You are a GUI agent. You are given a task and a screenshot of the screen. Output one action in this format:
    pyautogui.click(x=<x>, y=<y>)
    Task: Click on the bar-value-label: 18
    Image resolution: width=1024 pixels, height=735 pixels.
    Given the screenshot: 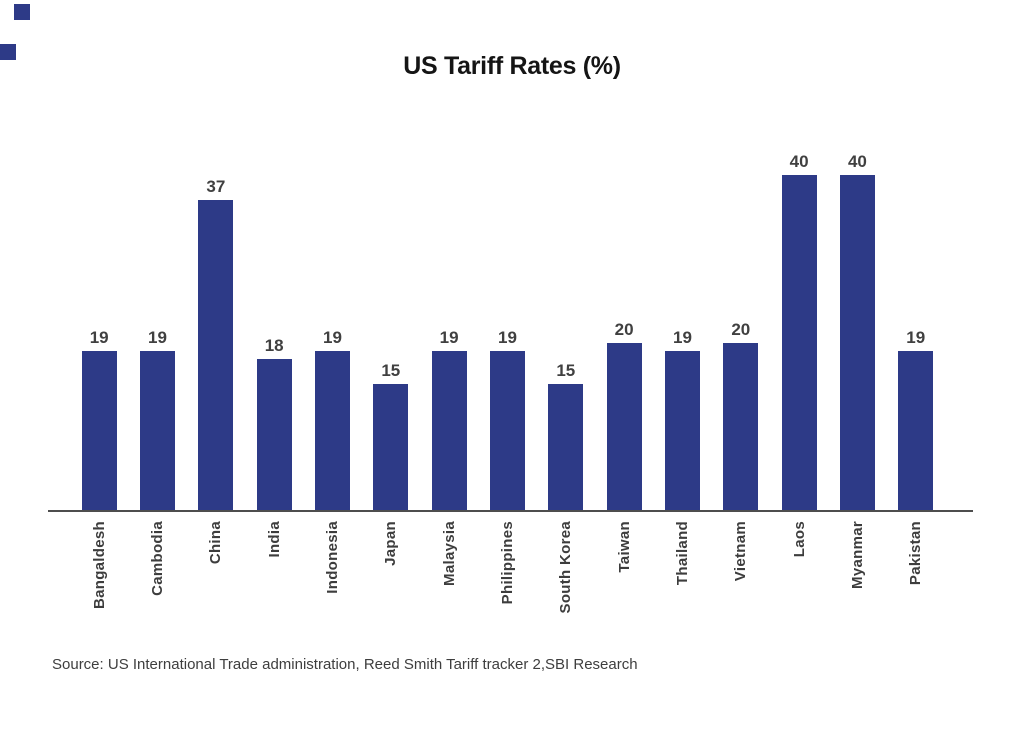 What is the action you would take?
    pyautogui.click(x=274, y=345)
    